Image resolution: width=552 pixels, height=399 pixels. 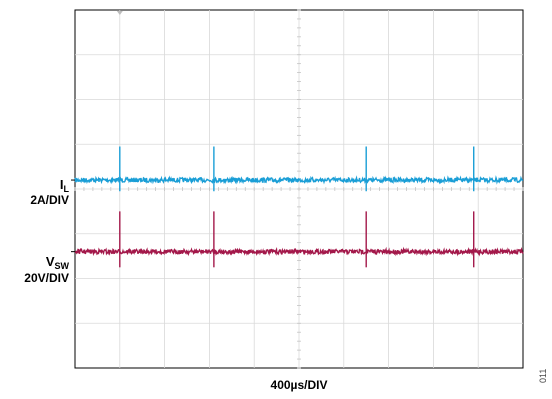 What do you see at coordinates (299, 251) in the screenshot?
I see `trace-vsw` at bounding box center [299, 251].